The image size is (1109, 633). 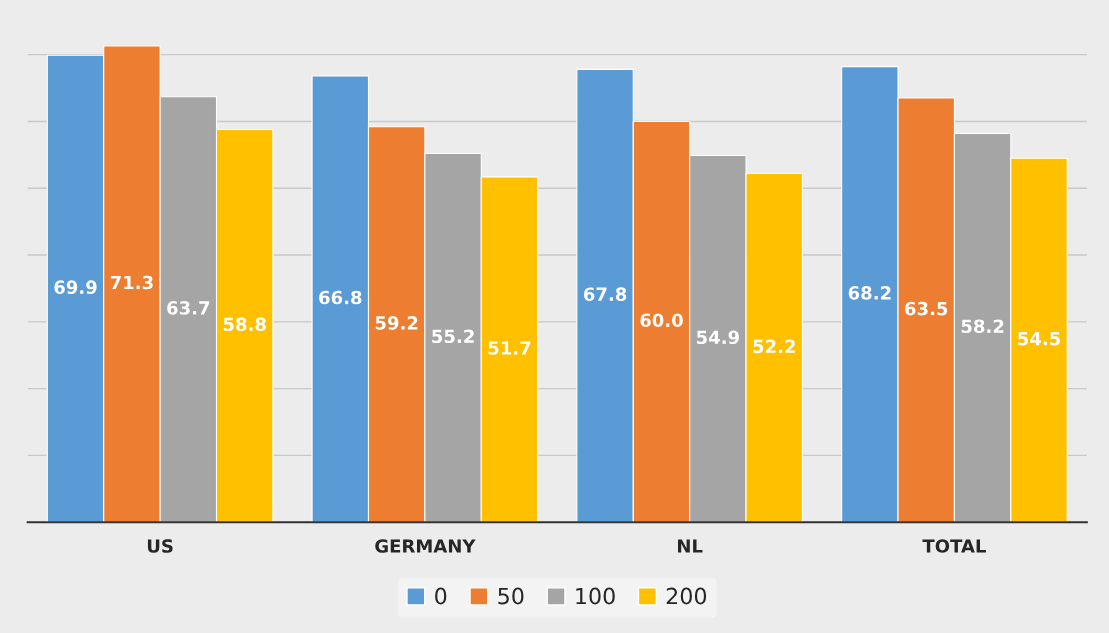 What do you see at coordinates (869, 293) in the screenshot?
I see `data-label: 68.2` at bounding box center [869, 293].